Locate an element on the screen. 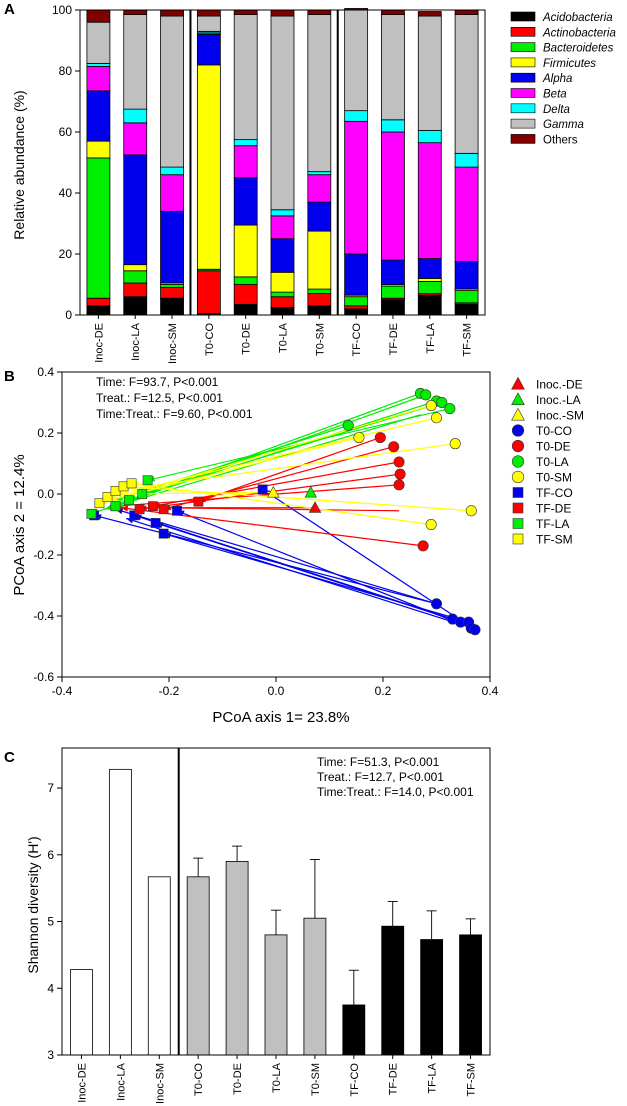  bar-segment-inoc-la-gamma is located at coordinates (135, 62).